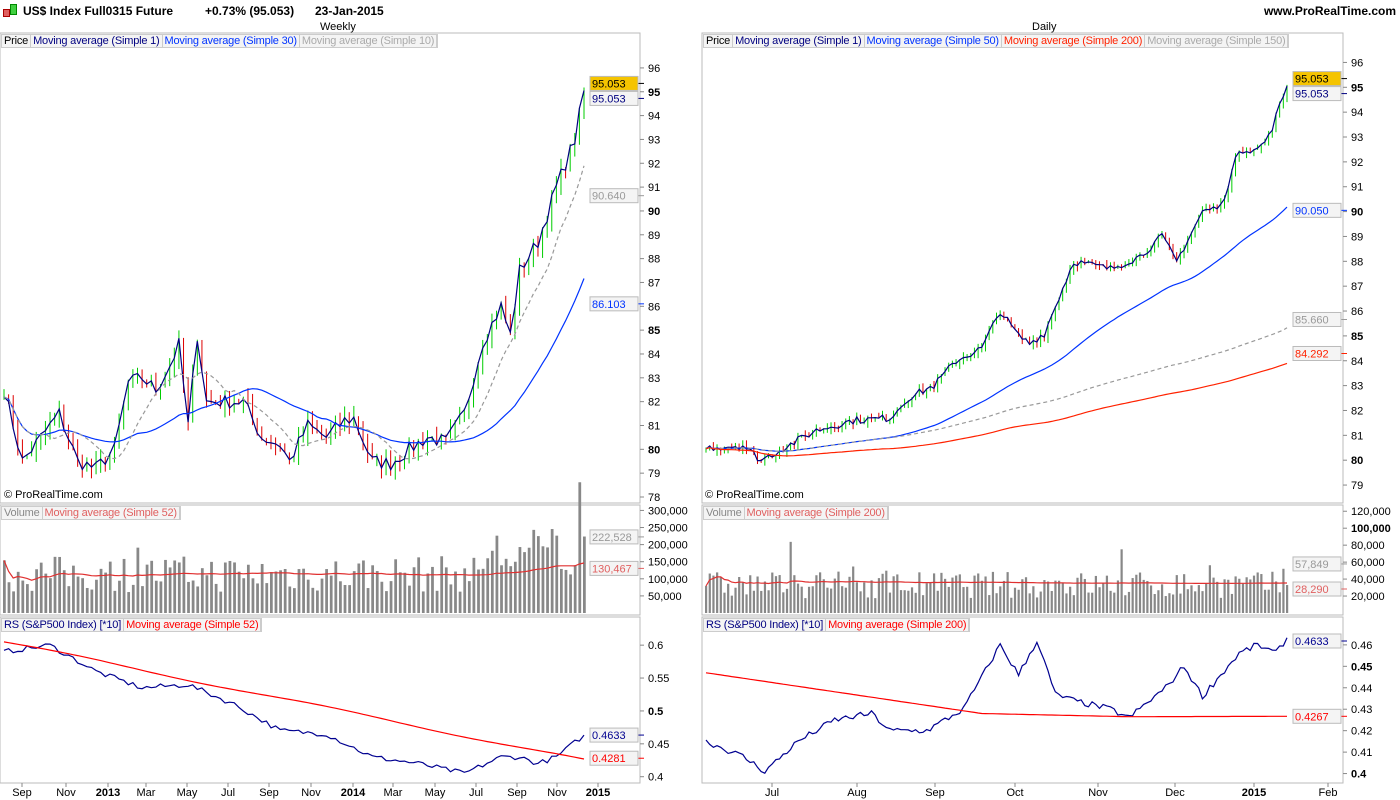 This screenshot has width=1400, height=800. Describe the element at coordinates (1357, 387) in the screenshot. I see `right-price-tick-label: 83` at that location.